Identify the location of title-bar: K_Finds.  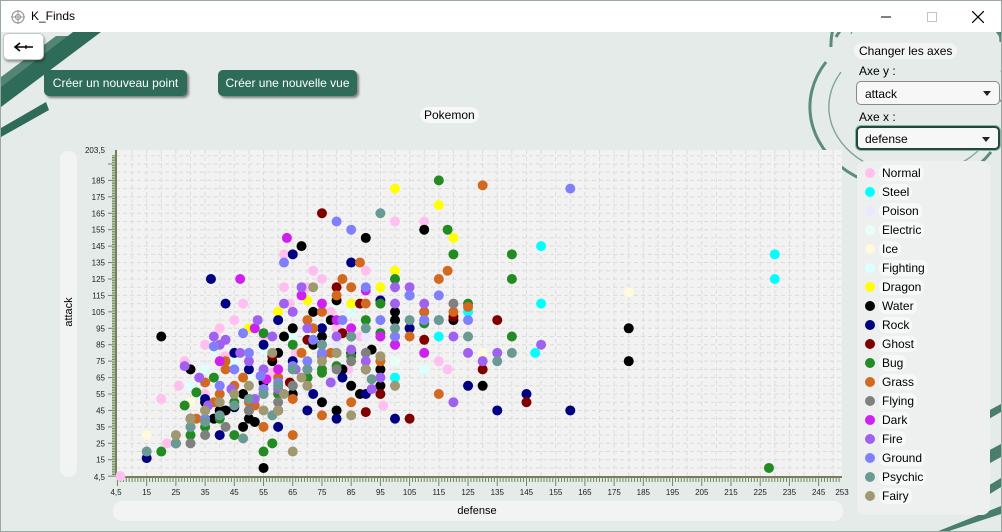
(501, 16).